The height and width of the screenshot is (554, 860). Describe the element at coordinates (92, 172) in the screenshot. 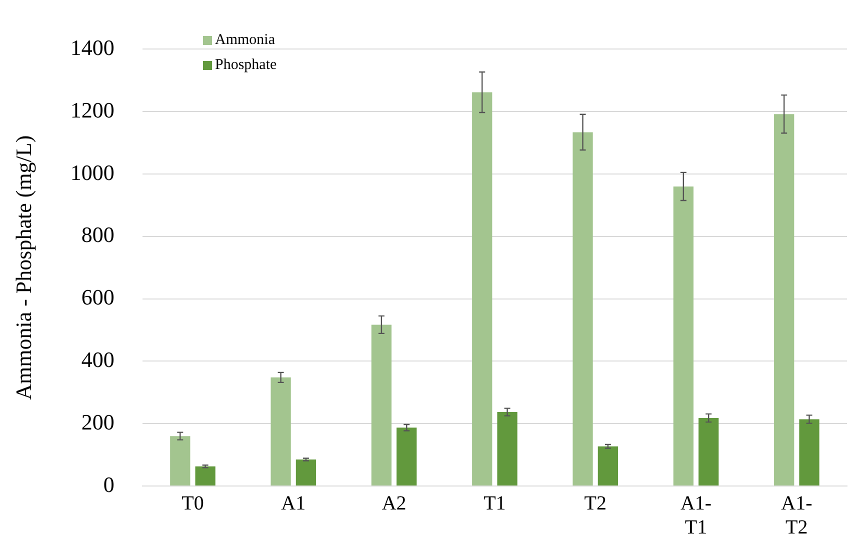

I see `y-tick-label: 1000` at that location.